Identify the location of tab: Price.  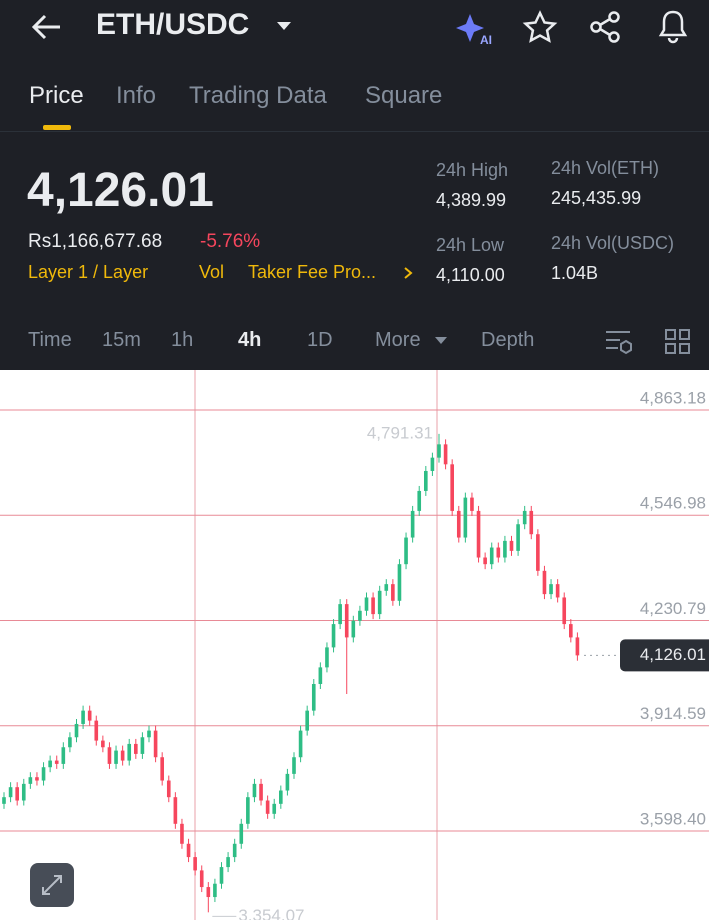
(56, 95).